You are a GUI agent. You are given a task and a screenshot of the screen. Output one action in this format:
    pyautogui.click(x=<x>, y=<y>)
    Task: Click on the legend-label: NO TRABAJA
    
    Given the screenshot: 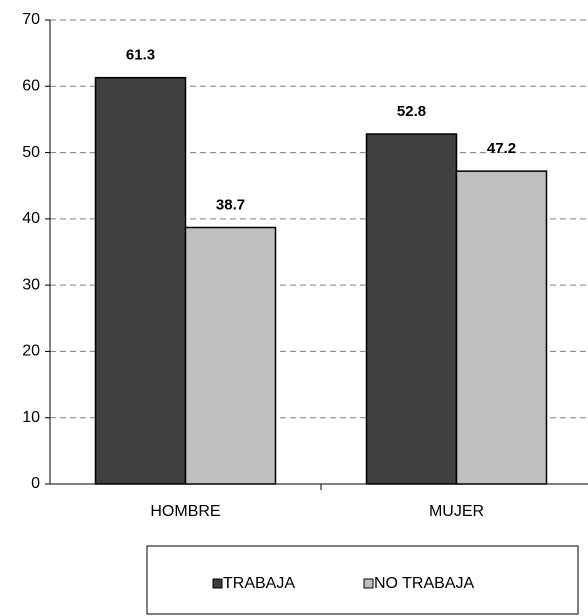 What is the action you would take?
    pyautogui.click(x=424, y=583)
    